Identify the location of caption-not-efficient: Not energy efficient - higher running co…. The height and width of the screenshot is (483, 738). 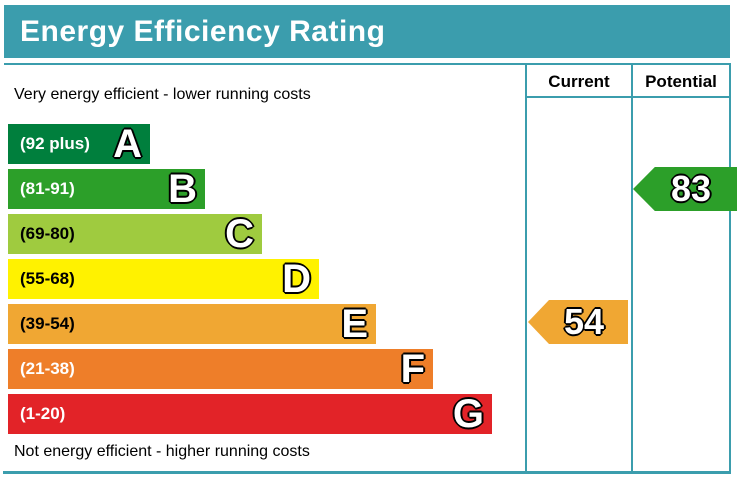
(162, 451).